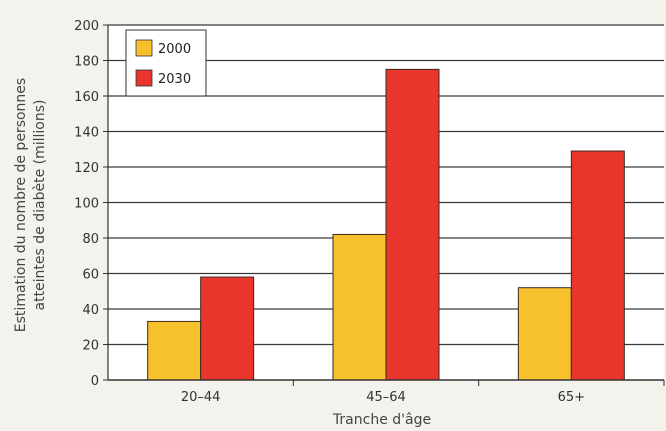  What do you see at coordinates (86, 97) in the screenshot?
I see `y-tick-label: 160` at bounding box center [86, 97].